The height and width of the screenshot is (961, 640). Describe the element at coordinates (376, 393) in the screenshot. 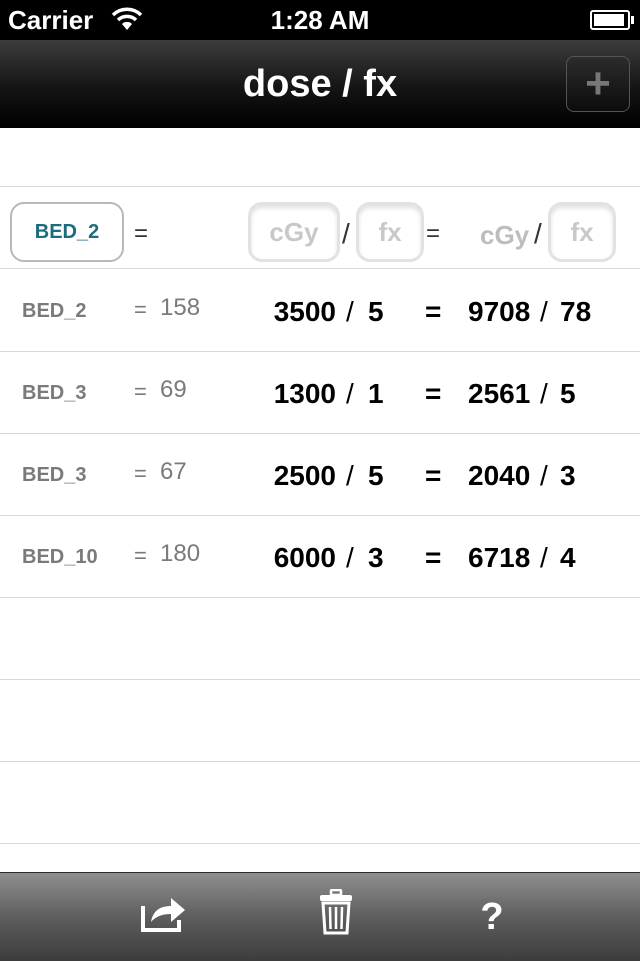

I see `fractions-value: 1` at that location.